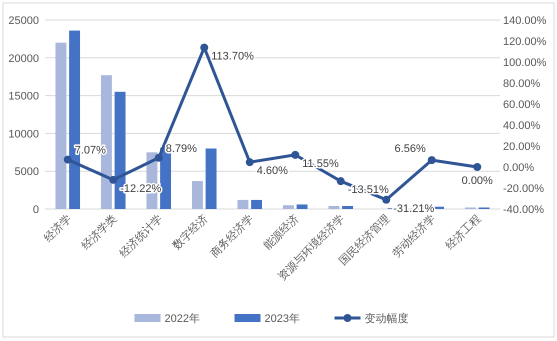 Image resolution: width=557 pixels, height=341 pixels. What do you see at coordinates (140, 236) in the screenshot?
I see `x-tick-label: 经济统计学` at bounding box center [140, 236].